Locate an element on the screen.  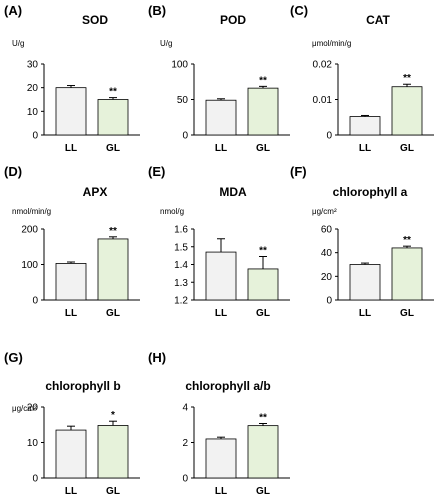
panel-cat: (C) CAT μmol/min/g 0 0.01 0.02 LL ** GL is located at coordinates (362, 78).